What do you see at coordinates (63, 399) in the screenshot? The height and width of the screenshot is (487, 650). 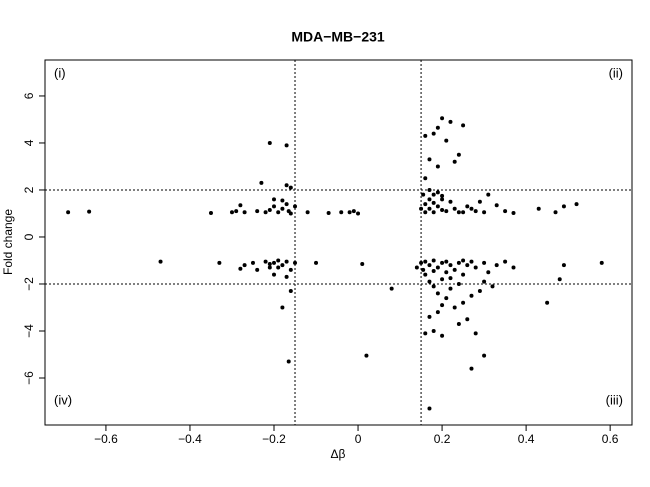 I see `quadrant-label: (iv)` at bounding box center [63, 399].